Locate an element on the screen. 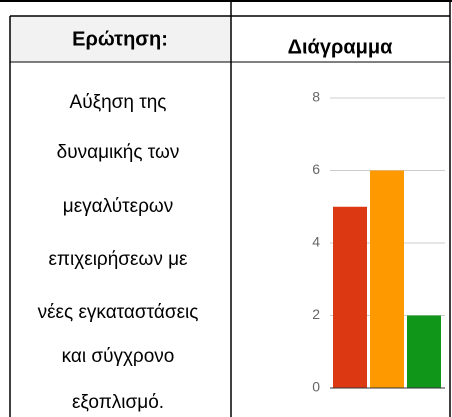 The height and width of the screenshot is (417, 452). question-line: μεγαλύτερων is located at coordinates (118, 206).